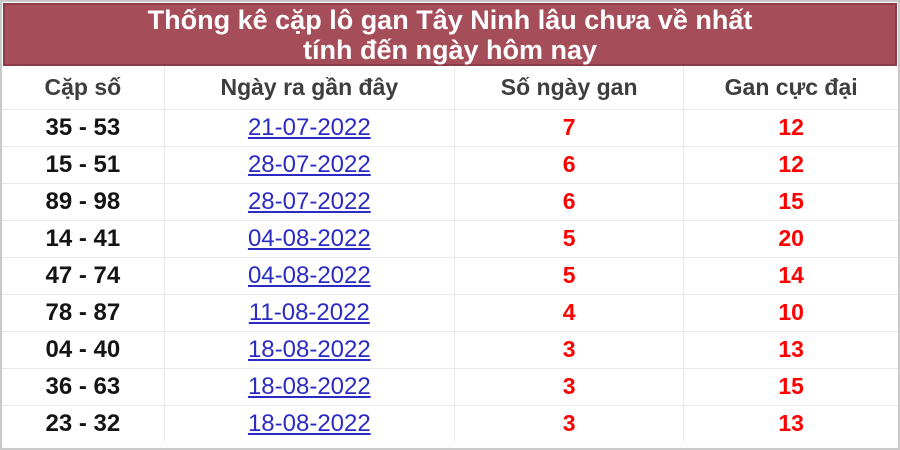 The height and width of the screenshot is (450, 900). Describe the element at coordinates (450, 276) in the screenshot. I see `table-row: 47 - 74 04-08-2022 5 14` at that location.